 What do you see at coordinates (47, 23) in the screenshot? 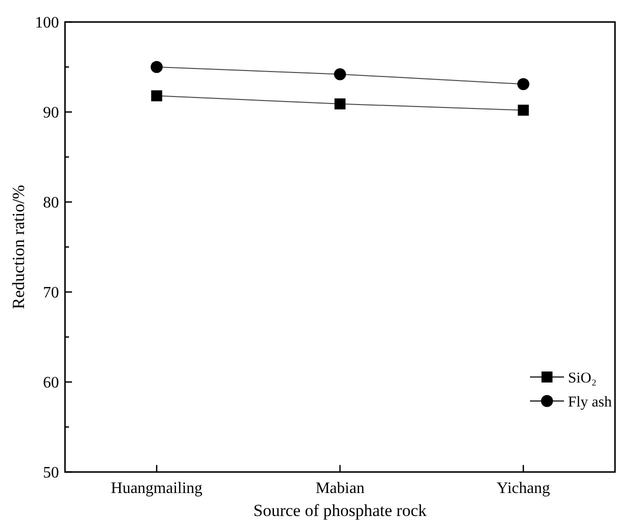
I see `y-tick-label: 100` at bounding box center [47, 23].